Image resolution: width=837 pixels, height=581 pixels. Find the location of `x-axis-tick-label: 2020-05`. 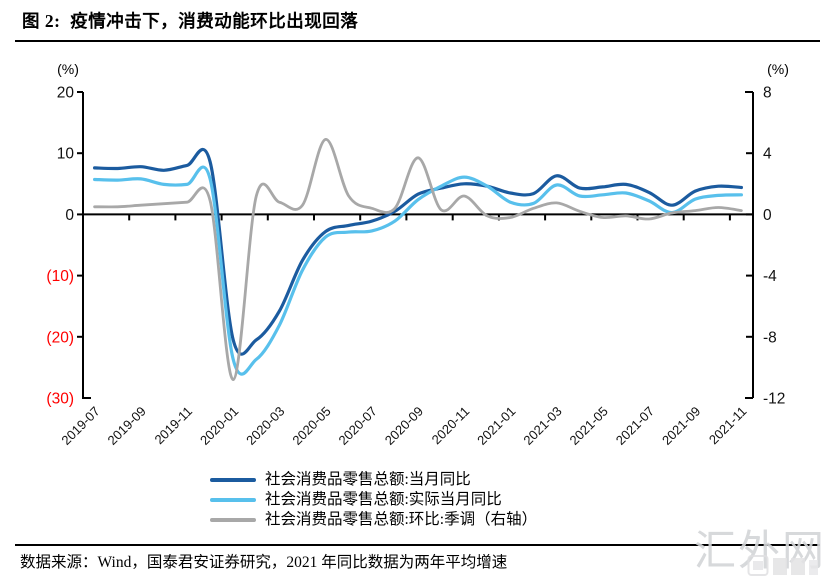

x-axis-tick-label: 2020-05 is located at coordinates (311, 426).